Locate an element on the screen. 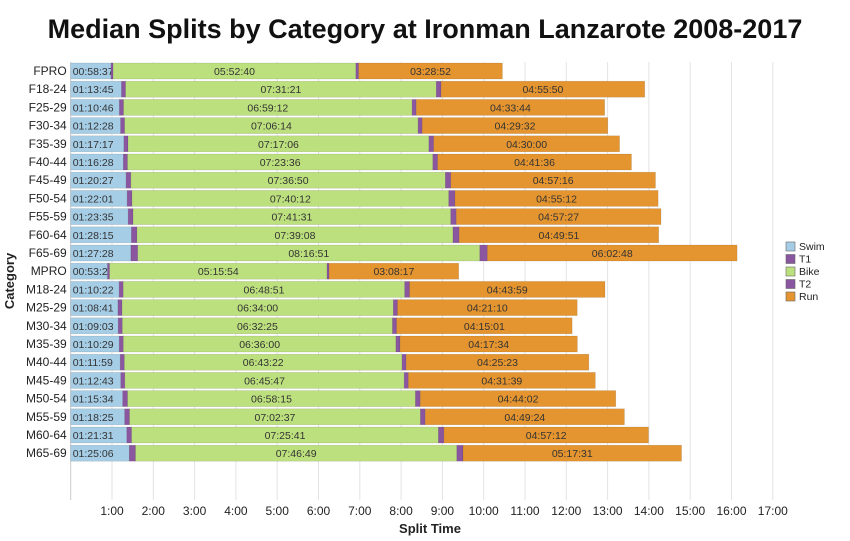 The height and width of the screenshot is (541, 850). data-label-swim: 01:09:03 is located at coordinates (93, 327).